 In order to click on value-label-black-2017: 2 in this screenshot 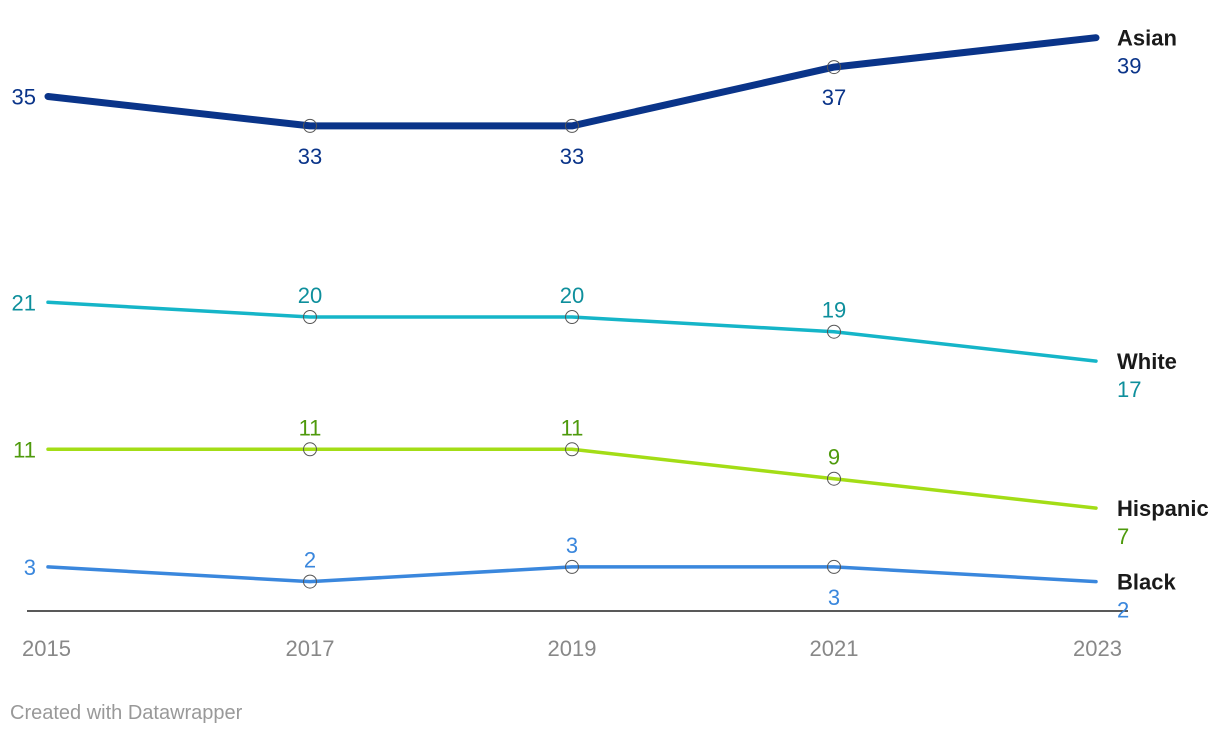, I will do `click(310, 560)`.